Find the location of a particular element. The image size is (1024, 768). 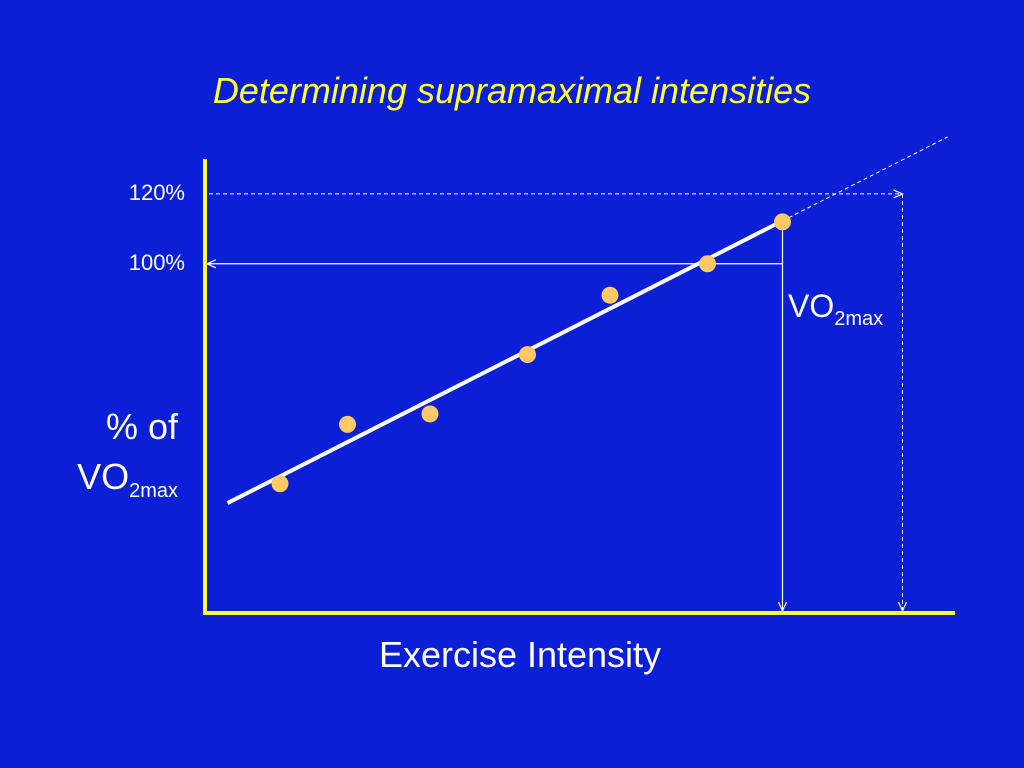

y-axis-label: % of VO2max is located at coordinates (89, 459).